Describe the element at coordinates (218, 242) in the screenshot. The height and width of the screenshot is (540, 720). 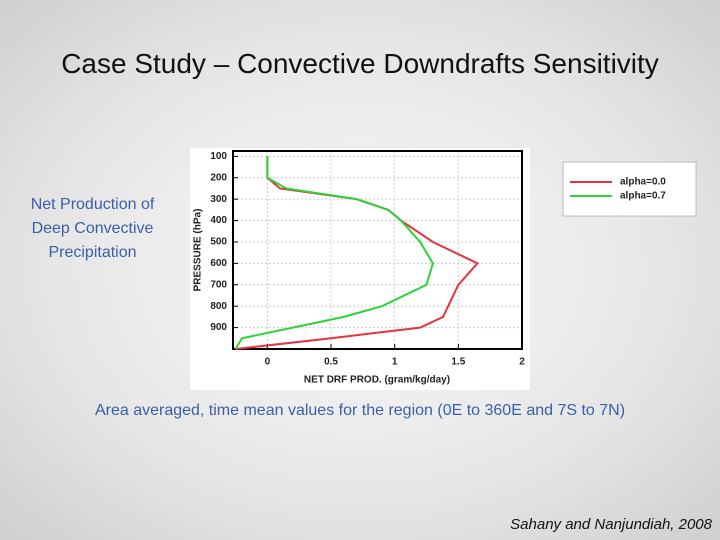
I see `y-tick-label: 500` at that location.